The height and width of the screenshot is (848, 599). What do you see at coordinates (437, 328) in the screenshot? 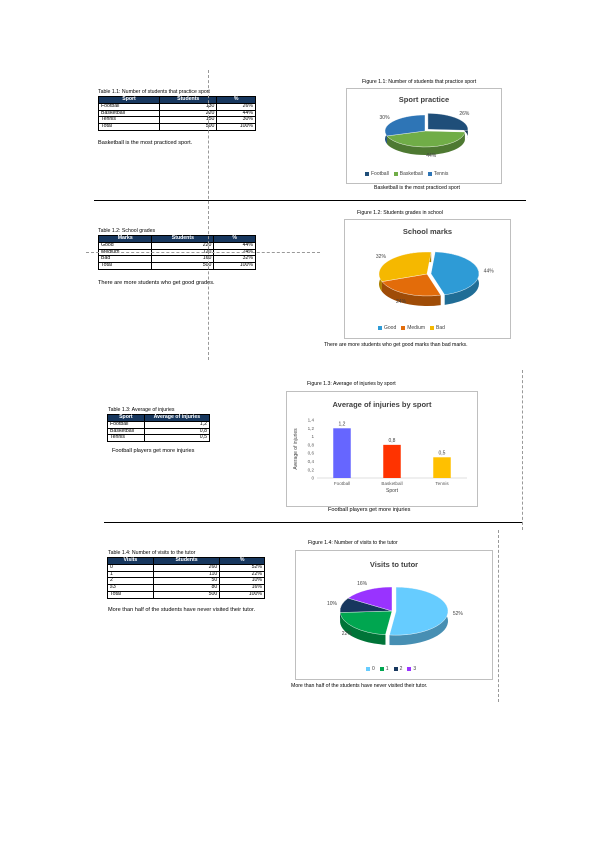
I see `legend-item: Bad` at bounding box center [437, 328].